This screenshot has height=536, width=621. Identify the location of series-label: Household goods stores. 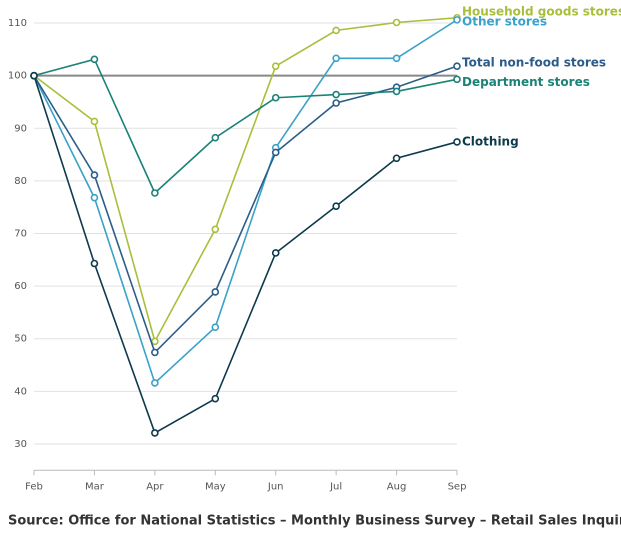
(541, 11).